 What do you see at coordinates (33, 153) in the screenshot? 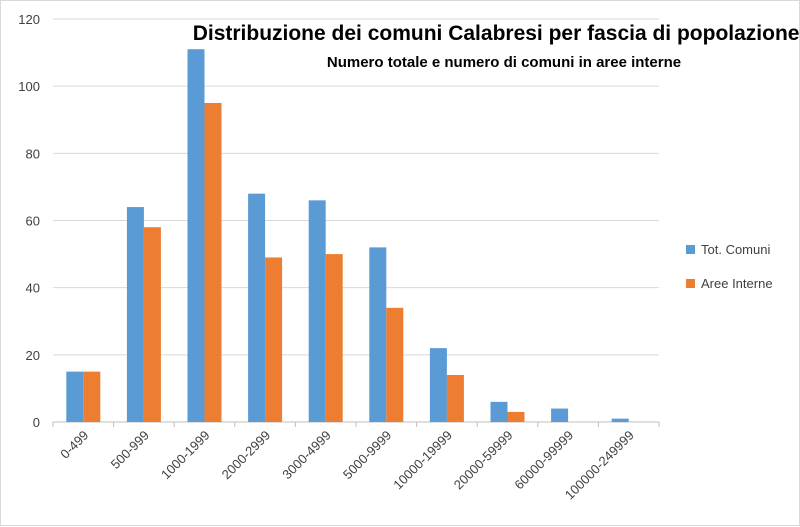
I see `y-tick-label: 80` at bounding box center [33, 153].